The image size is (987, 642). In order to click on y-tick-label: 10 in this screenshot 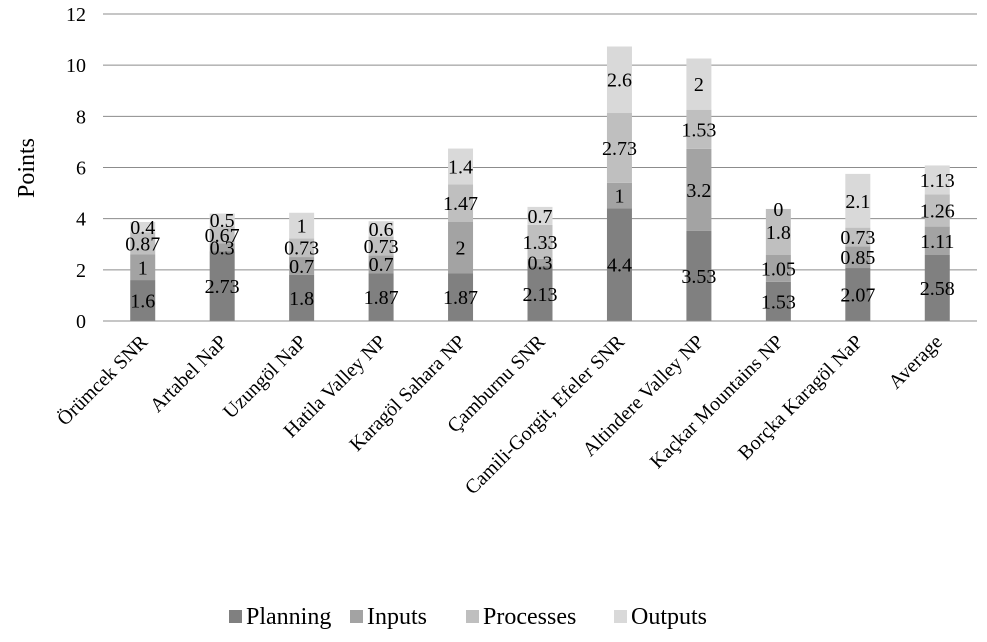, I will do `click(76, 66)`.